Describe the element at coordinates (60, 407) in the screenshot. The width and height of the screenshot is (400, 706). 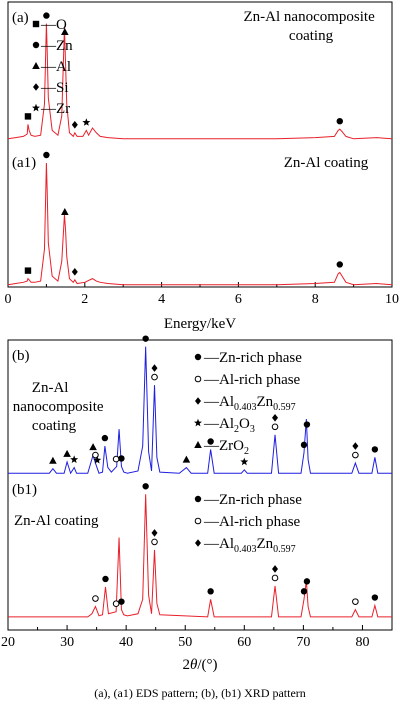
I see `xrd-title-b: Zn-Al nanocomposite coating` at that location.